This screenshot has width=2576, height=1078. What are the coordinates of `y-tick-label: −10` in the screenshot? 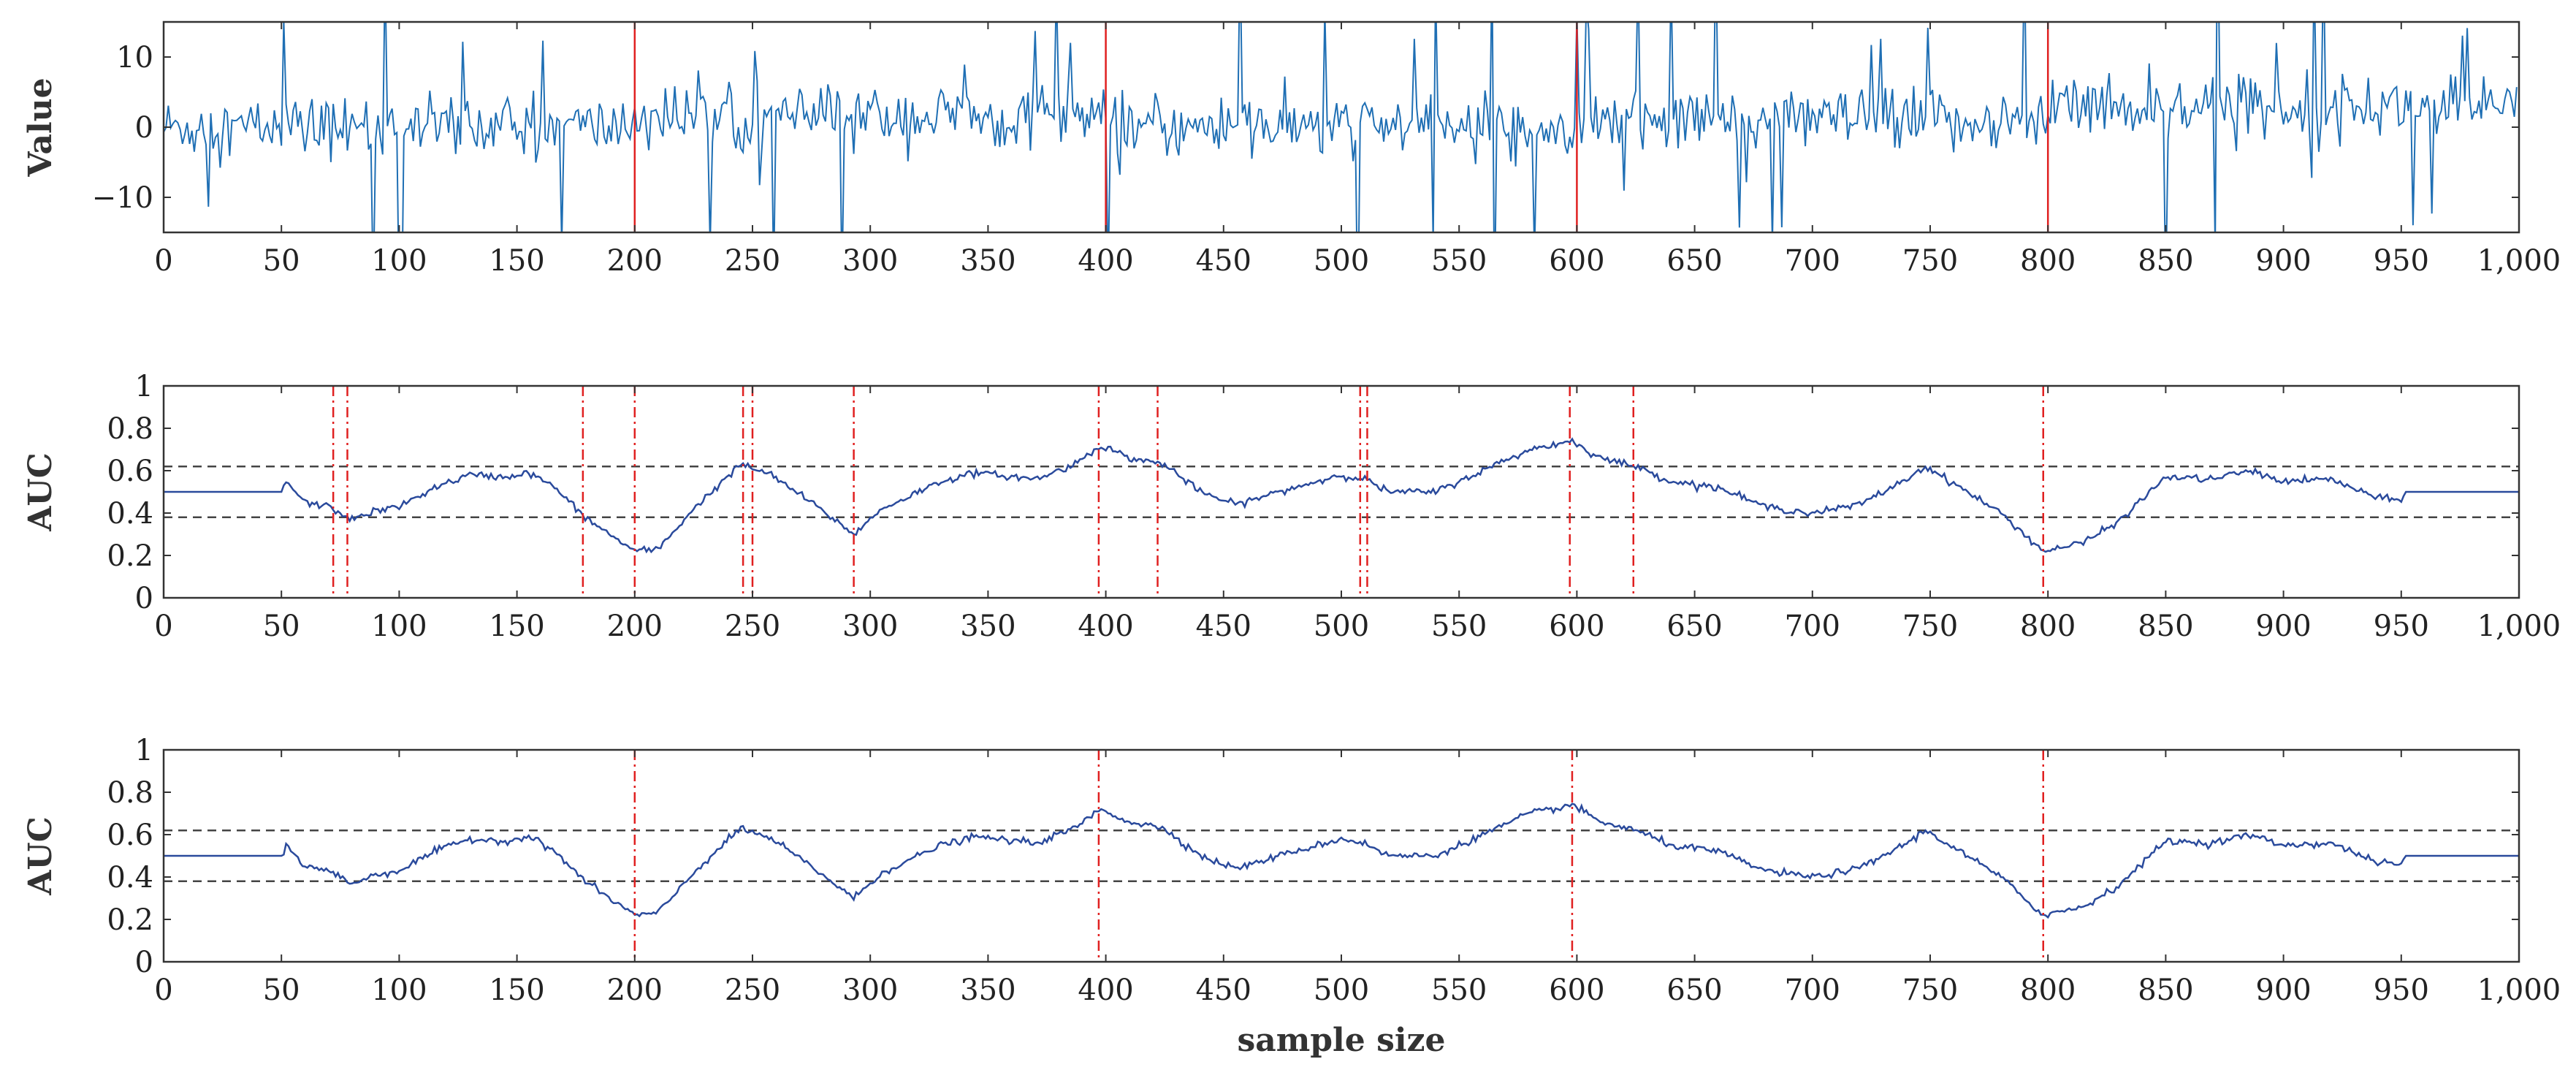 It's located at (123, 198).